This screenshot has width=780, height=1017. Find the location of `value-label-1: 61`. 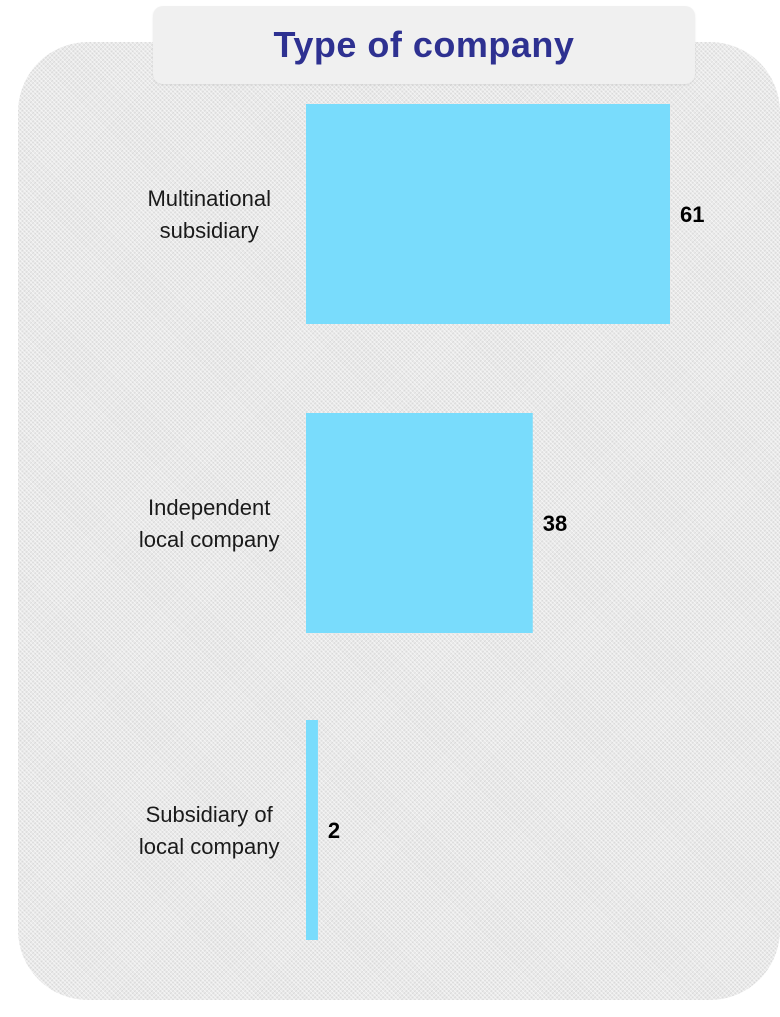

value-label-1: 61 is located at coordinates (692, 214).